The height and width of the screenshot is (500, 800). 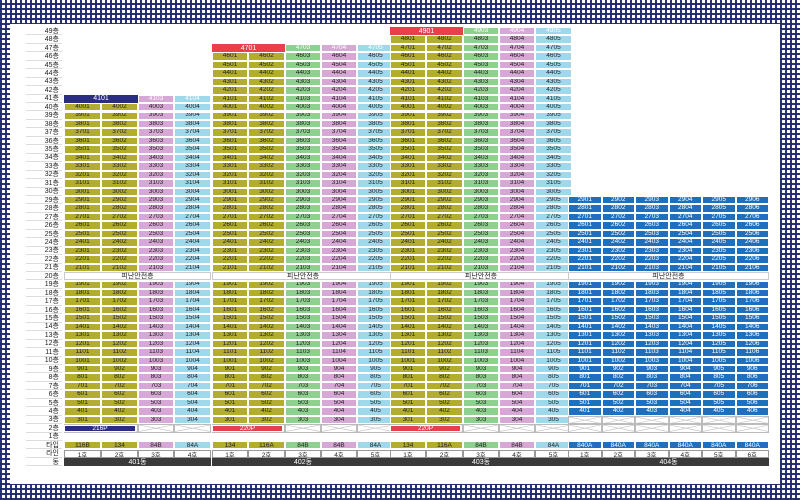 What do you see at coordinates (481, 217) in the screenshot?
I see `unit-cell: 2703` at bounding box center [481, 217].